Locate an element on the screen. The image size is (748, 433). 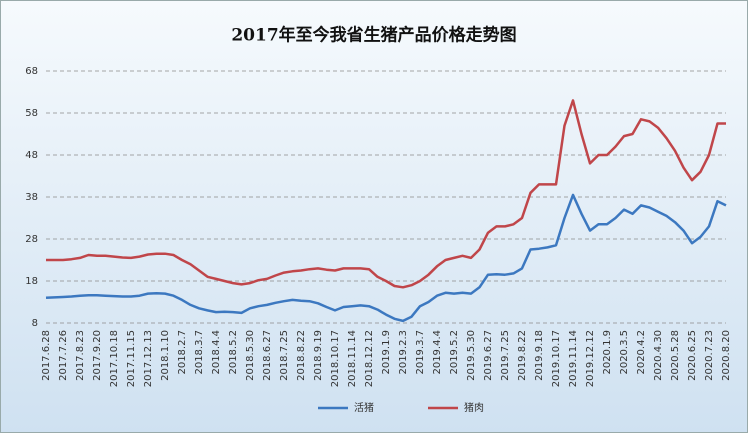
legend-label: 活猪 is located at coordinates (364, 408).